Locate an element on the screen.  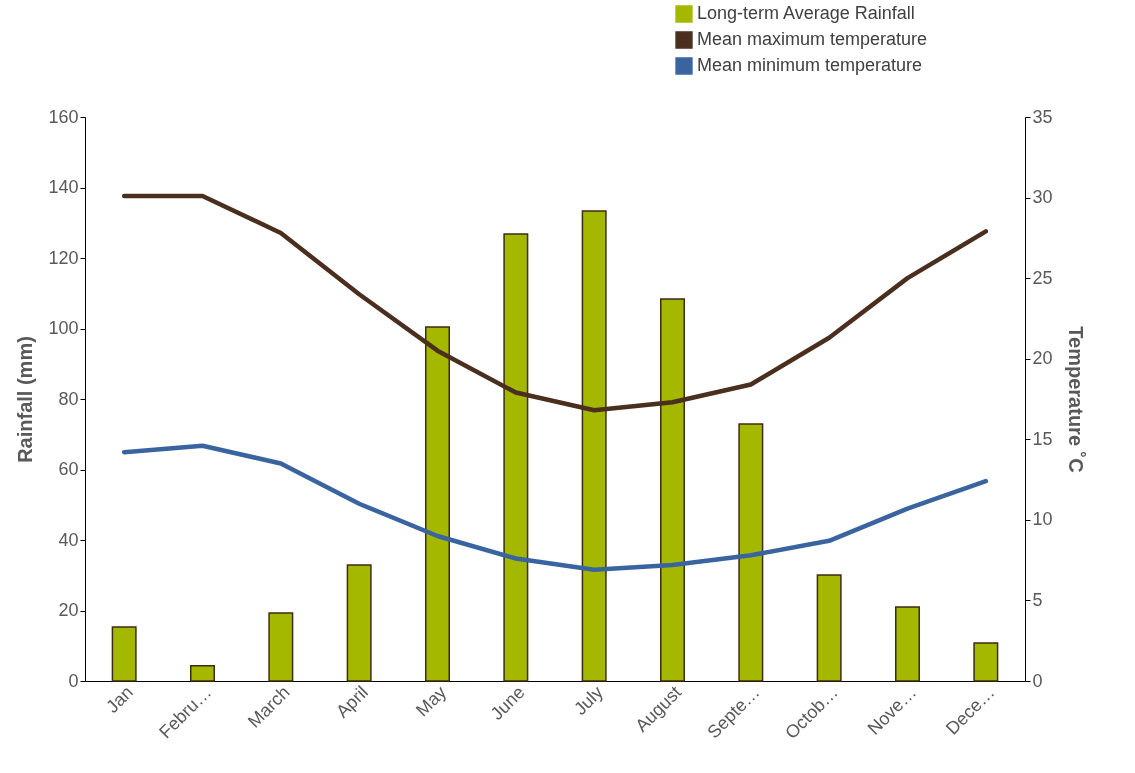
y2-tick-label: 30 is located at coordinates (1042, 197).